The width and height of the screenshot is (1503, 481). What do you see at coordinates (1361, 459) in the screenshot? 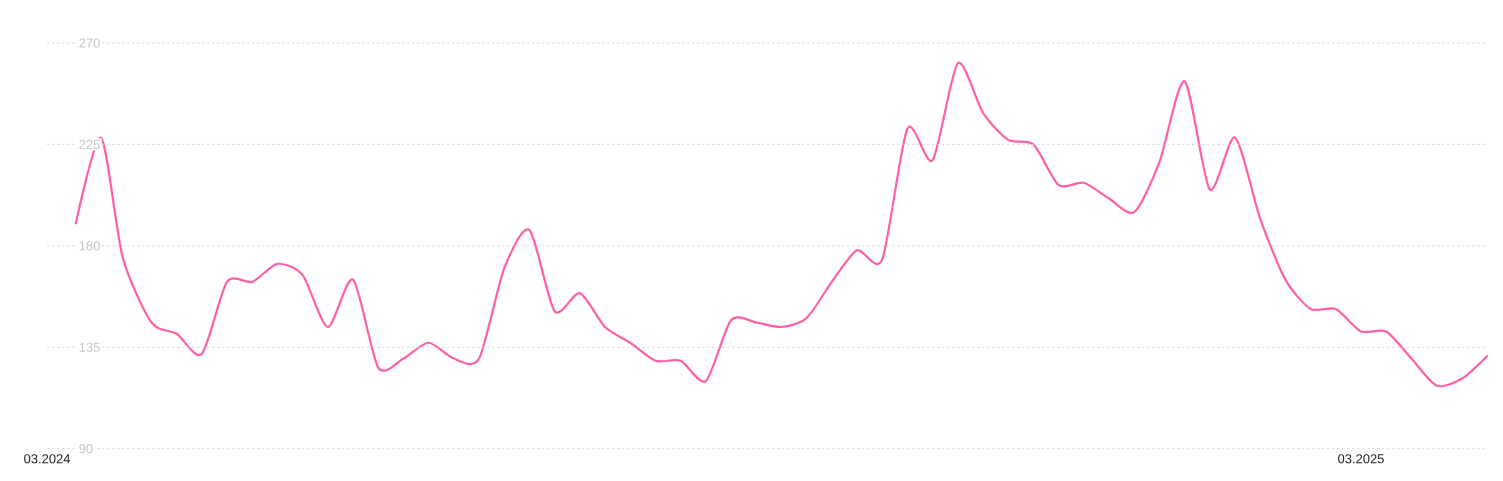
I see `x-tick-label: 03.2025` at bounding box center [1361, 459].